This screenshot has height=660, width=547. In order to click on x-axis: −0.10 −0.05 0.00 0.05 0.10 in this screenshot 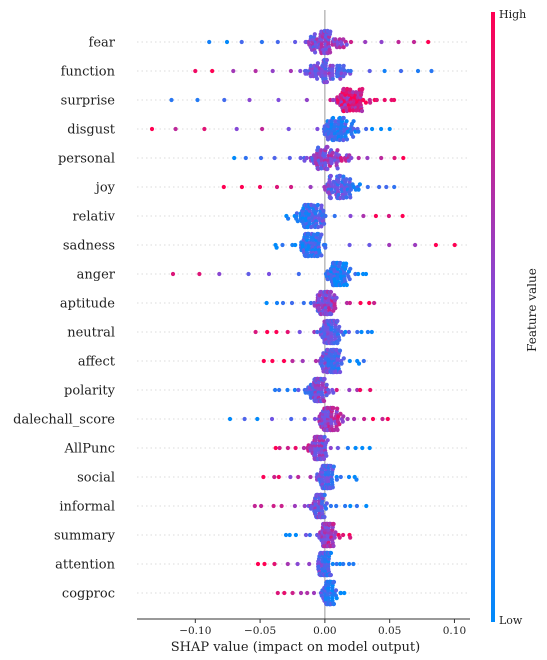, I will do `click(303, 627)`.